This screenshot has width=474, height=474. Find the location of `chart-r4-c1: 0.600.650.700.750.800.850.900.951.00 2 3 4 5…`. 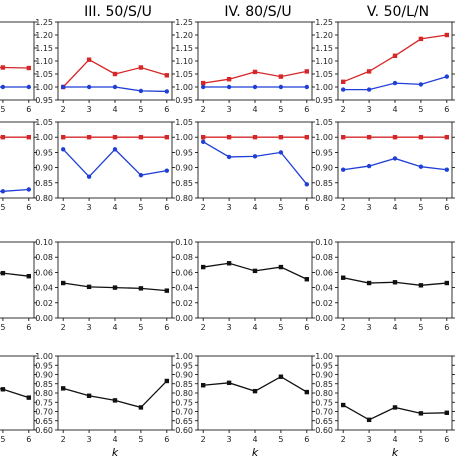

chart-r4-c1: 0.600.650.700.750.800.850.900.951.00 2 3 4 5… is located at coordinates (105, 405).